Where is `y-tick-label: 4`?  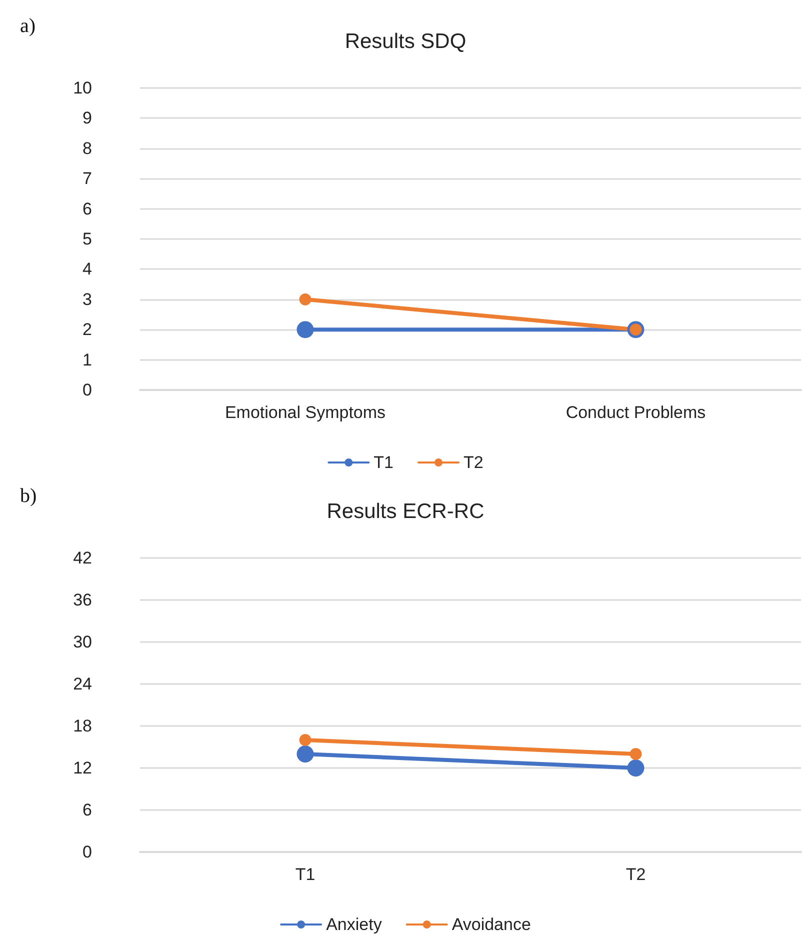 y-tick-label: 4 is located at coordinates (87, 269).